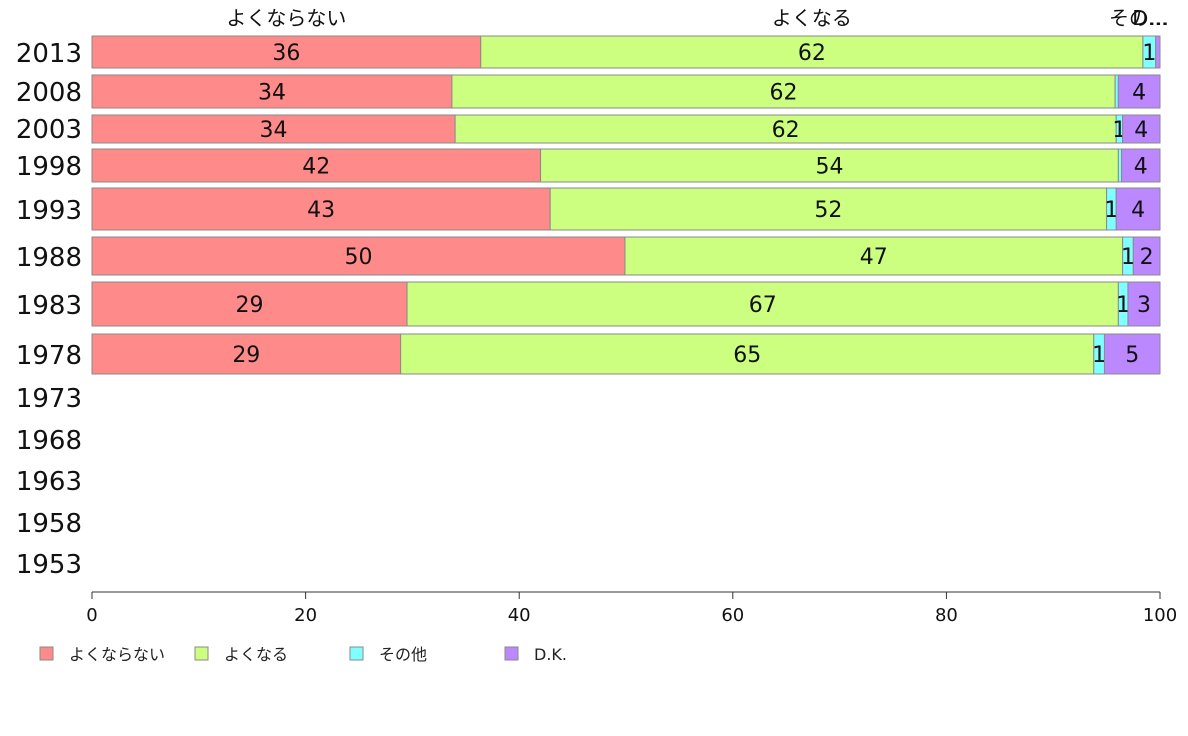 This screenshot has width=1188, height=736. I want to click on x-tick-label: 0, so click(91, 615).